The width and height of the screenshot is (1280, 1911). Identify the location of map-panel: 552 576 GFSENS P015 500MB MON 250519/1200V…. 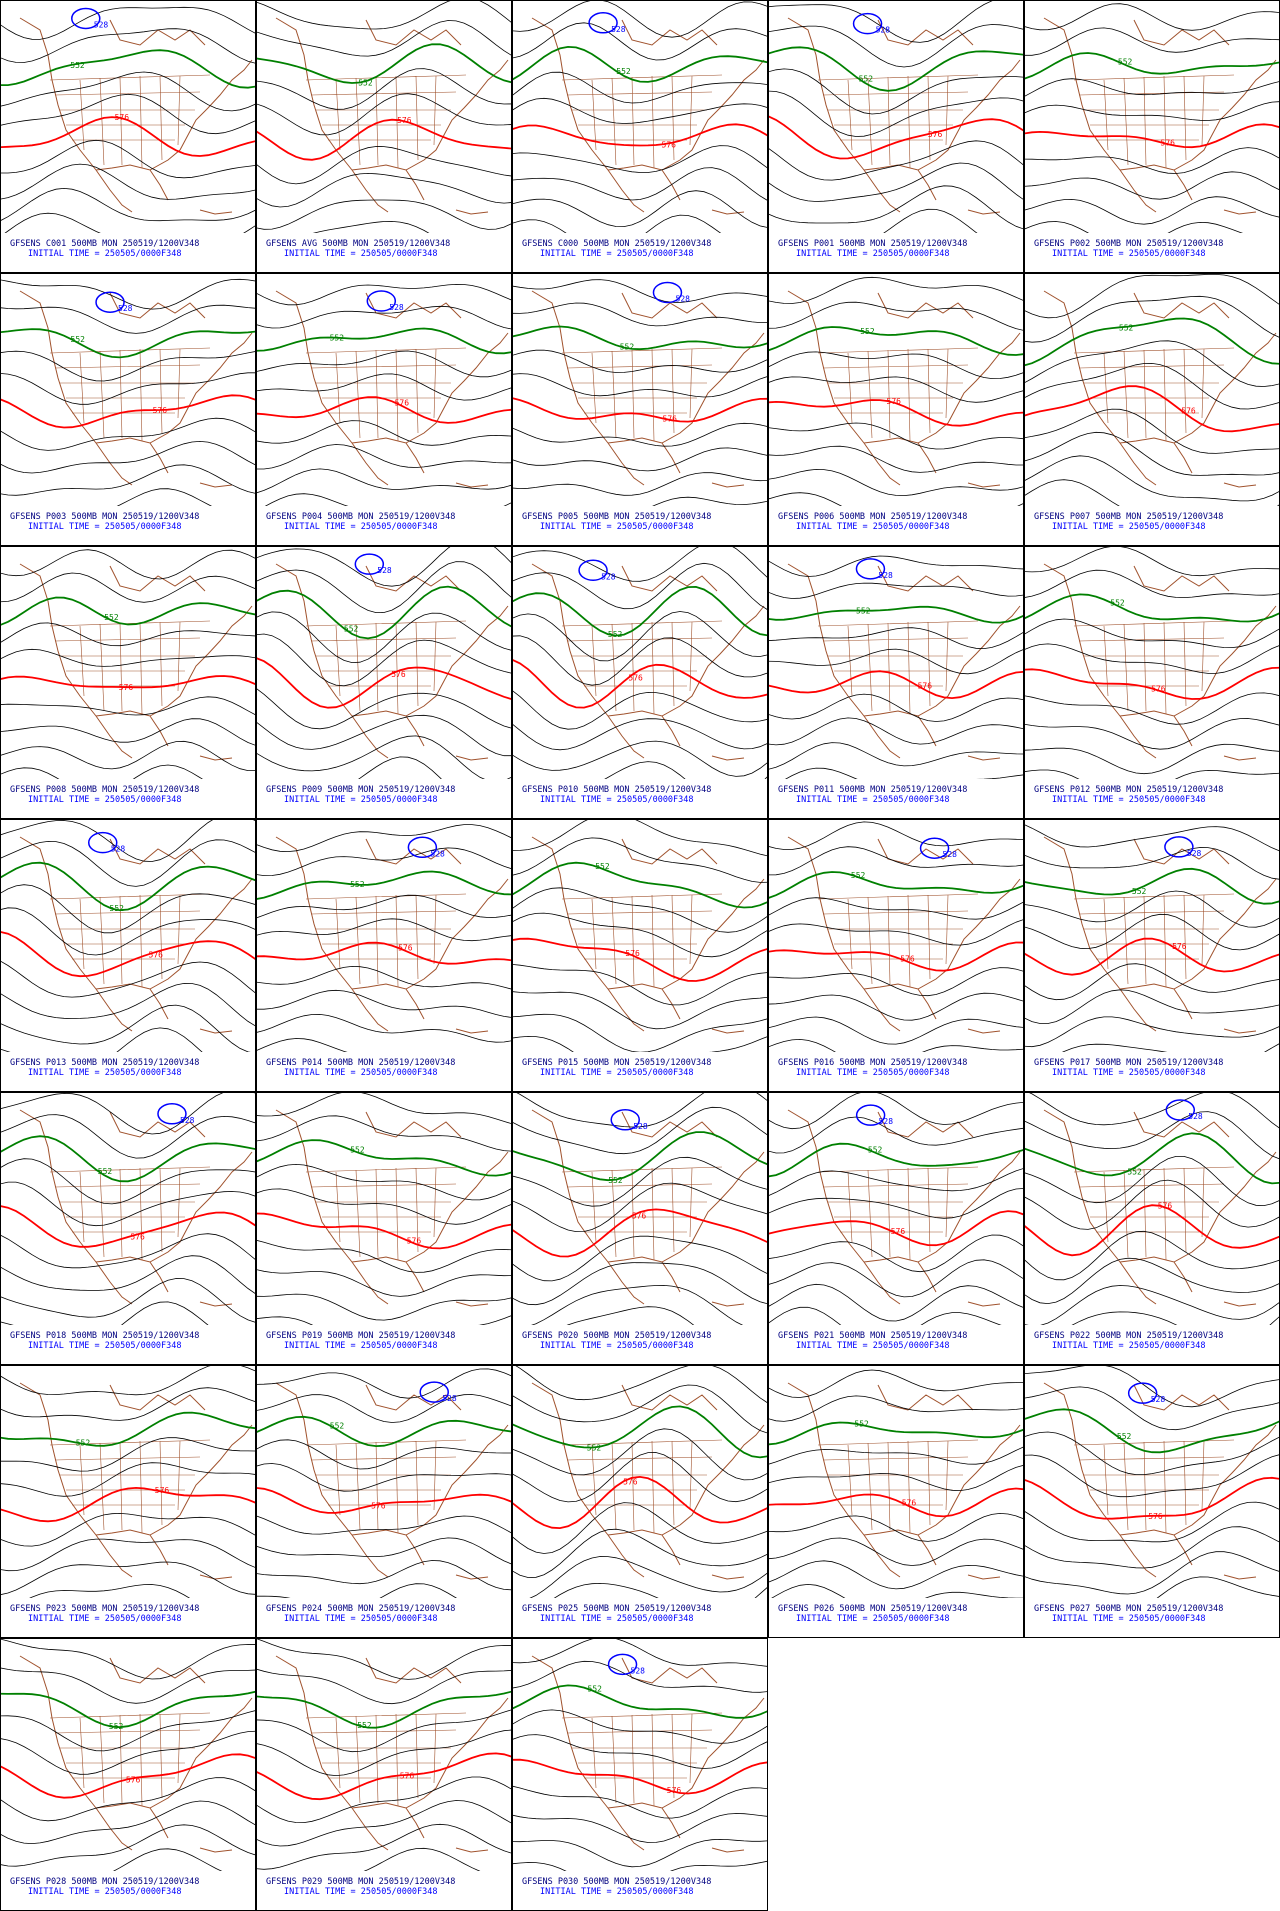
(640, 955).